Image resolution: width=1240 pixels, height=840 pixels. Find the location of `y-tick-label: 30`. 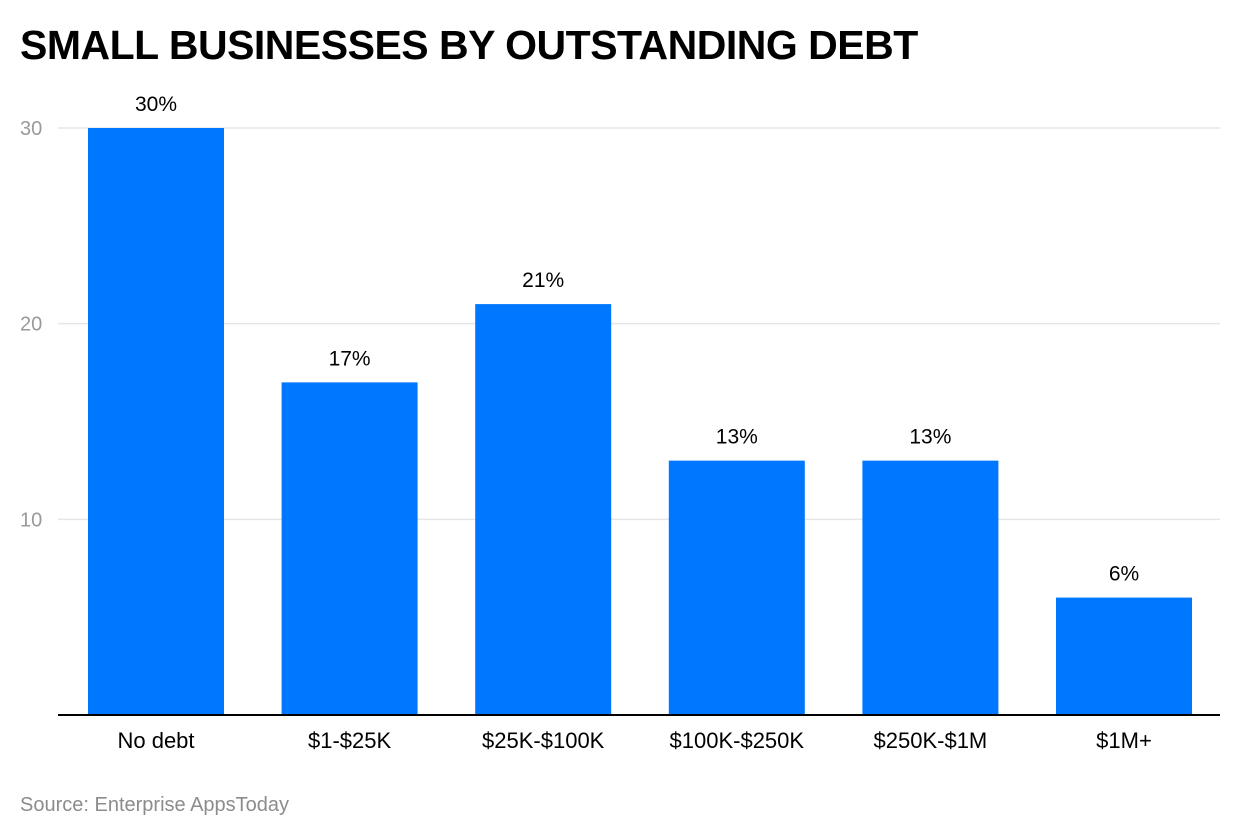

y-tick-label: 30 is located at coordinates (31, 129).